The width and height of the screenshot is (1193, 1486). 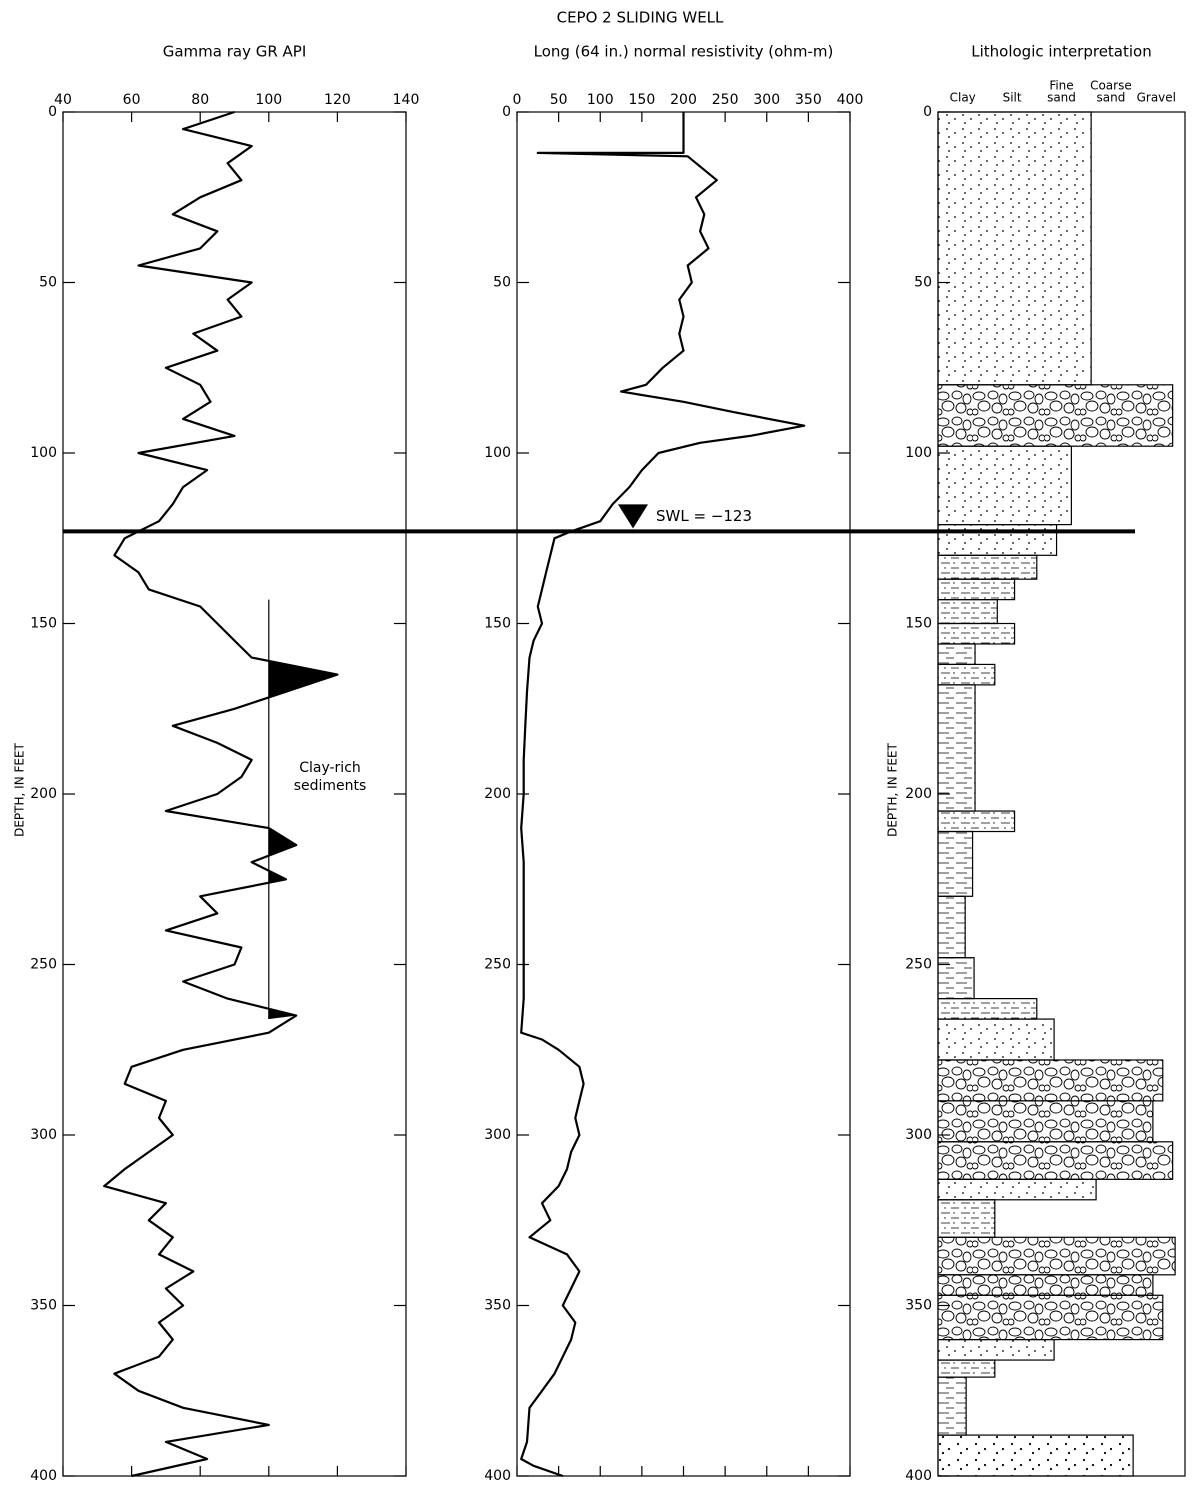 What do you see at coordinates (517, 100) in the screenshot?
I see `x-tick-label: 0` at bounding box center [517, 100].